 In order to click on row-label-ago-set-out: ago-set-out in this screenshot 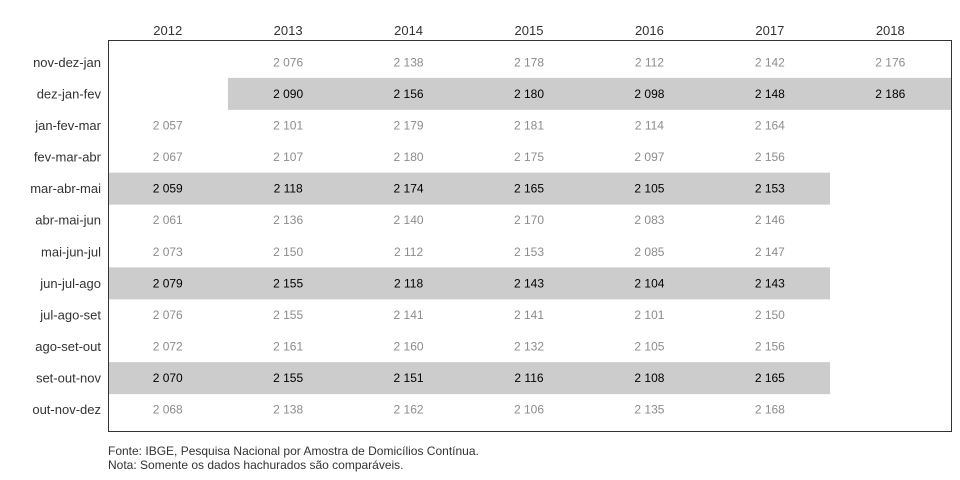, I will do `click(68, 346)`.